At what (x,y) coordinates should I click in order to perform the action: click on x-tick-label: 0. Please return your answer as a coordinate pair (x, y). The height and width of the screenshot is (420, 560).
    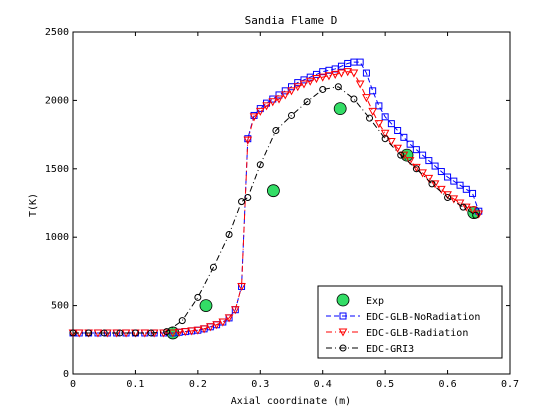
    Looking at the image, I should click on (73, 384).